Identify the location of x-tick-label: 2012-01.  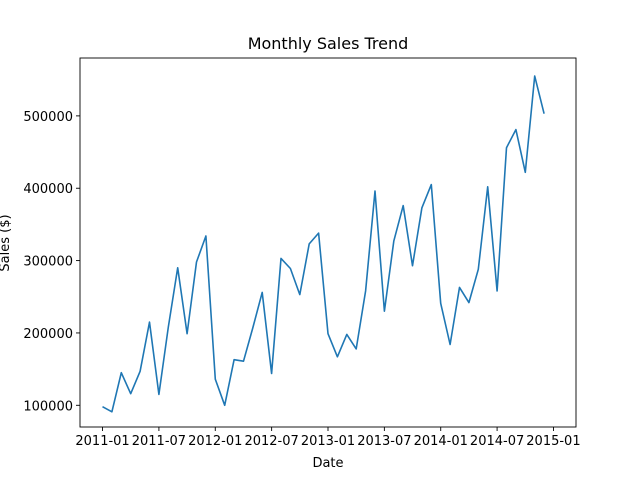
(215, 441).